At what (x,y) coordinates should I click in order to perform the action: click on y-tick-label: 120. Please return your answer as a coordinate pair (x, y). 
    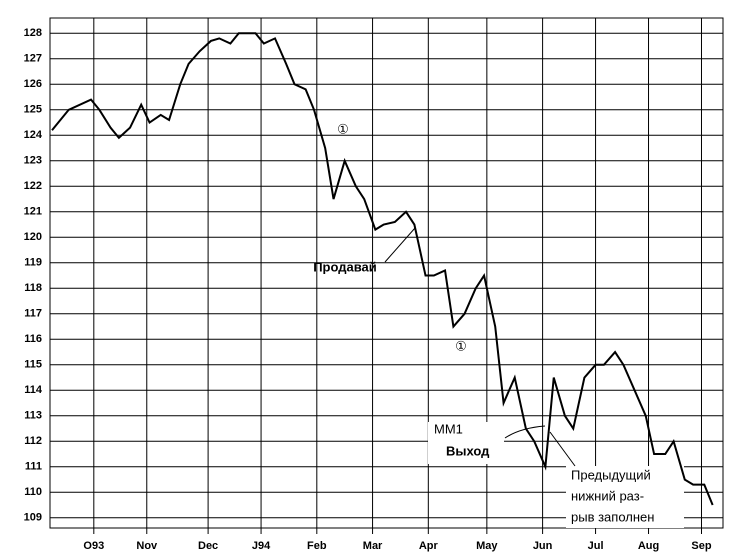
    Looking at the image, I should click on (33, 237).